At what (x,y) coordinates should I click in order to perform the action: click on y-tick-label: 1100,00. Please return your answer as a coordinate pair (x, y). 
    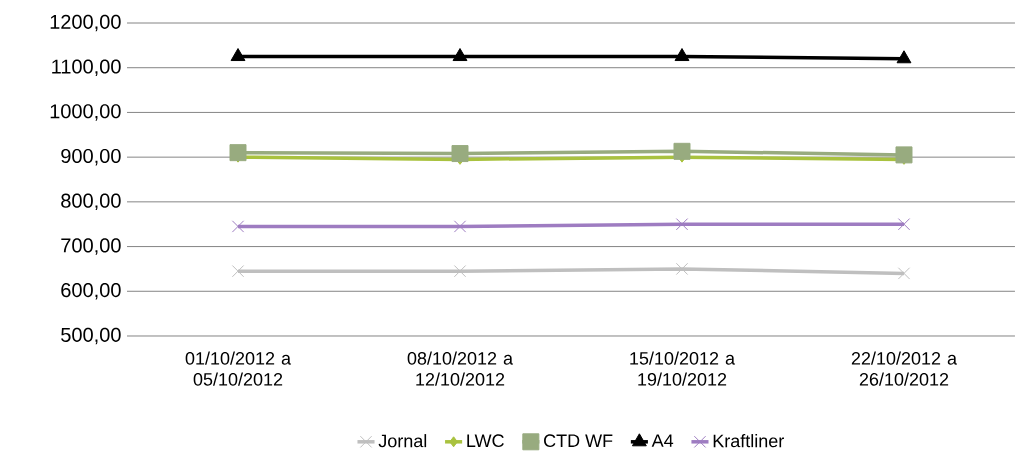
    Looking at the image, I should click on (86, 67).